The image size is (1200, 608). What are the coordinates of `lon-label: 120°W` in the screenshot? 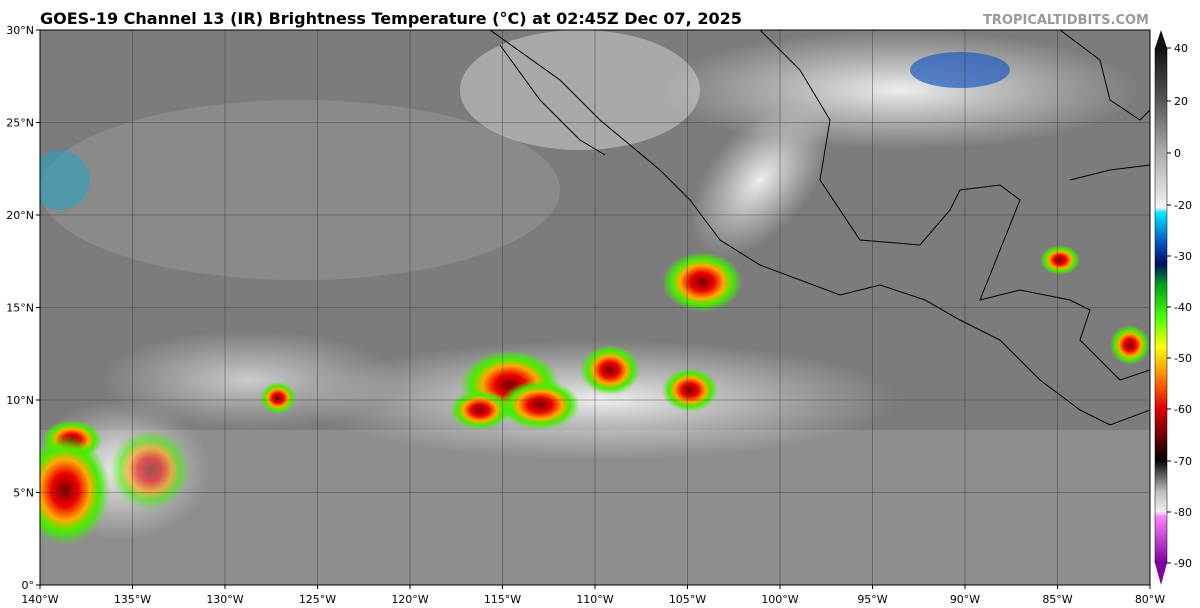 It's located at (409, 599).